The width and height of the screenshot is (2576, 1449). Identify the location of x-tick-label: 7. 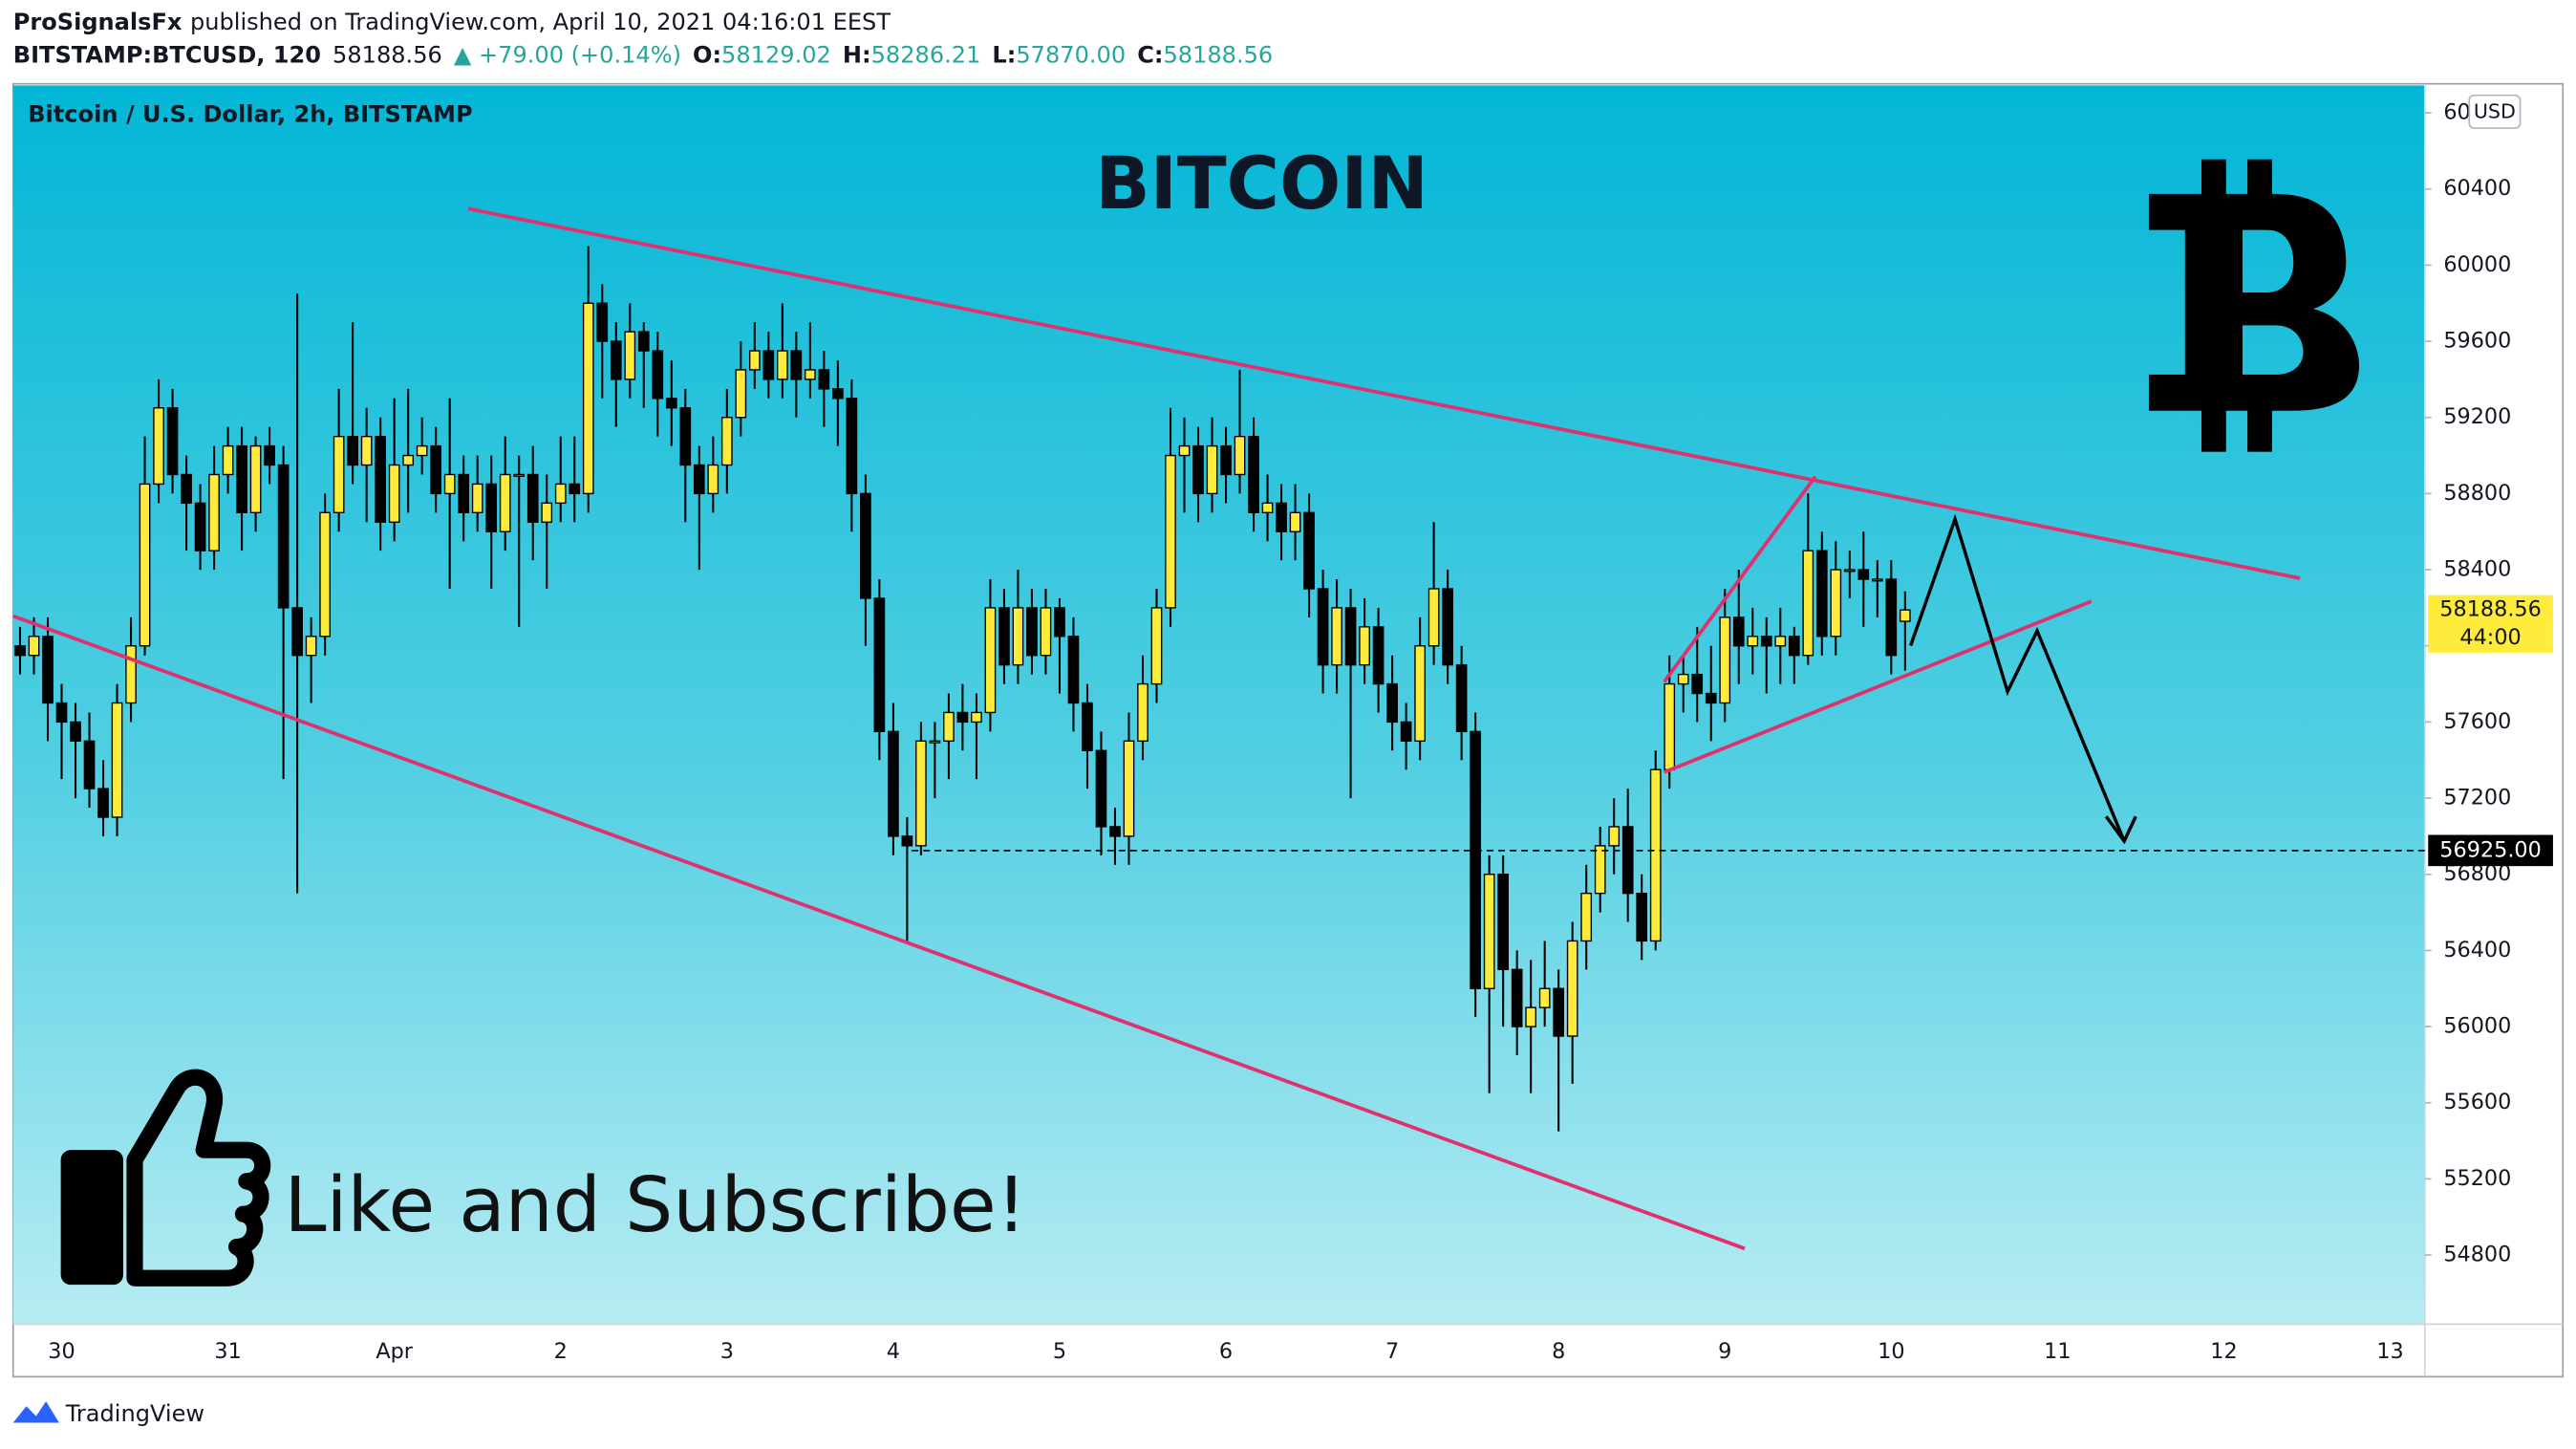
(1392, 1351).